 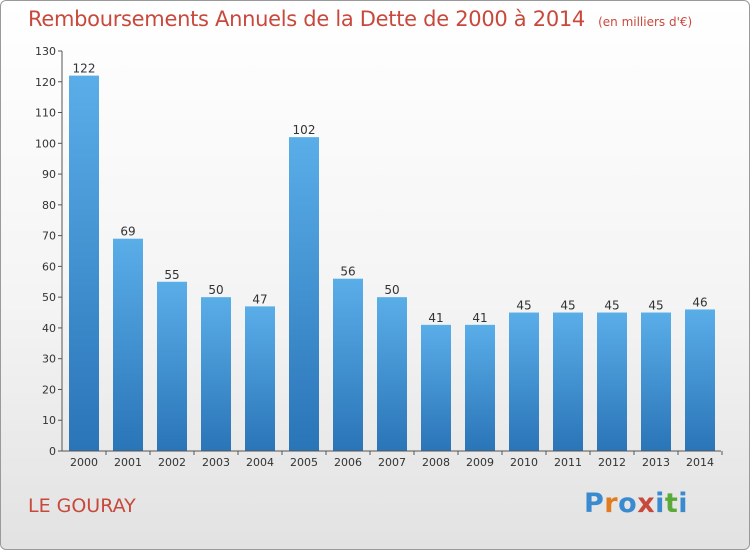 What do you see at coordinates (671, 503) in the screenshot?
I see `logo-letter: t` at bounding box center [671, 503].